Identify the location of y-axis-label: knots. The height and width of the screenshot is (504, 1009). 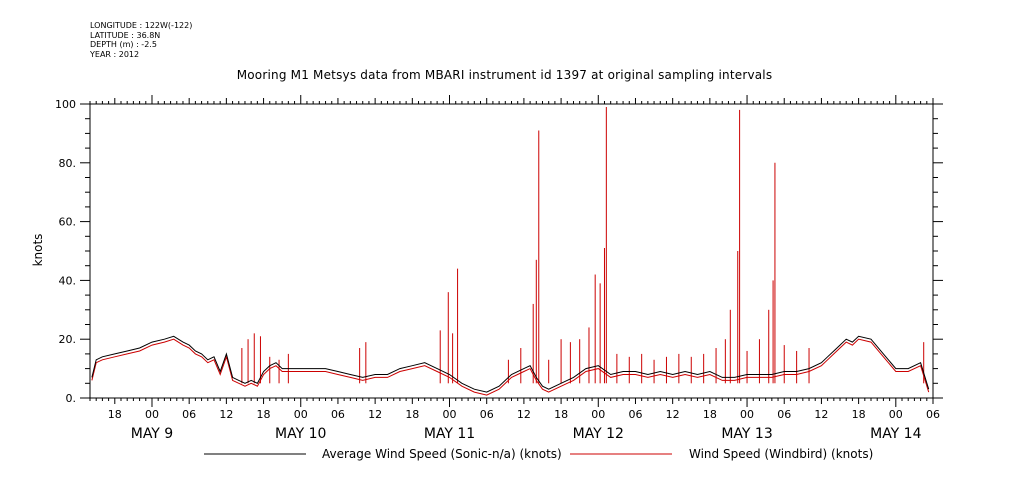
(38, 250).